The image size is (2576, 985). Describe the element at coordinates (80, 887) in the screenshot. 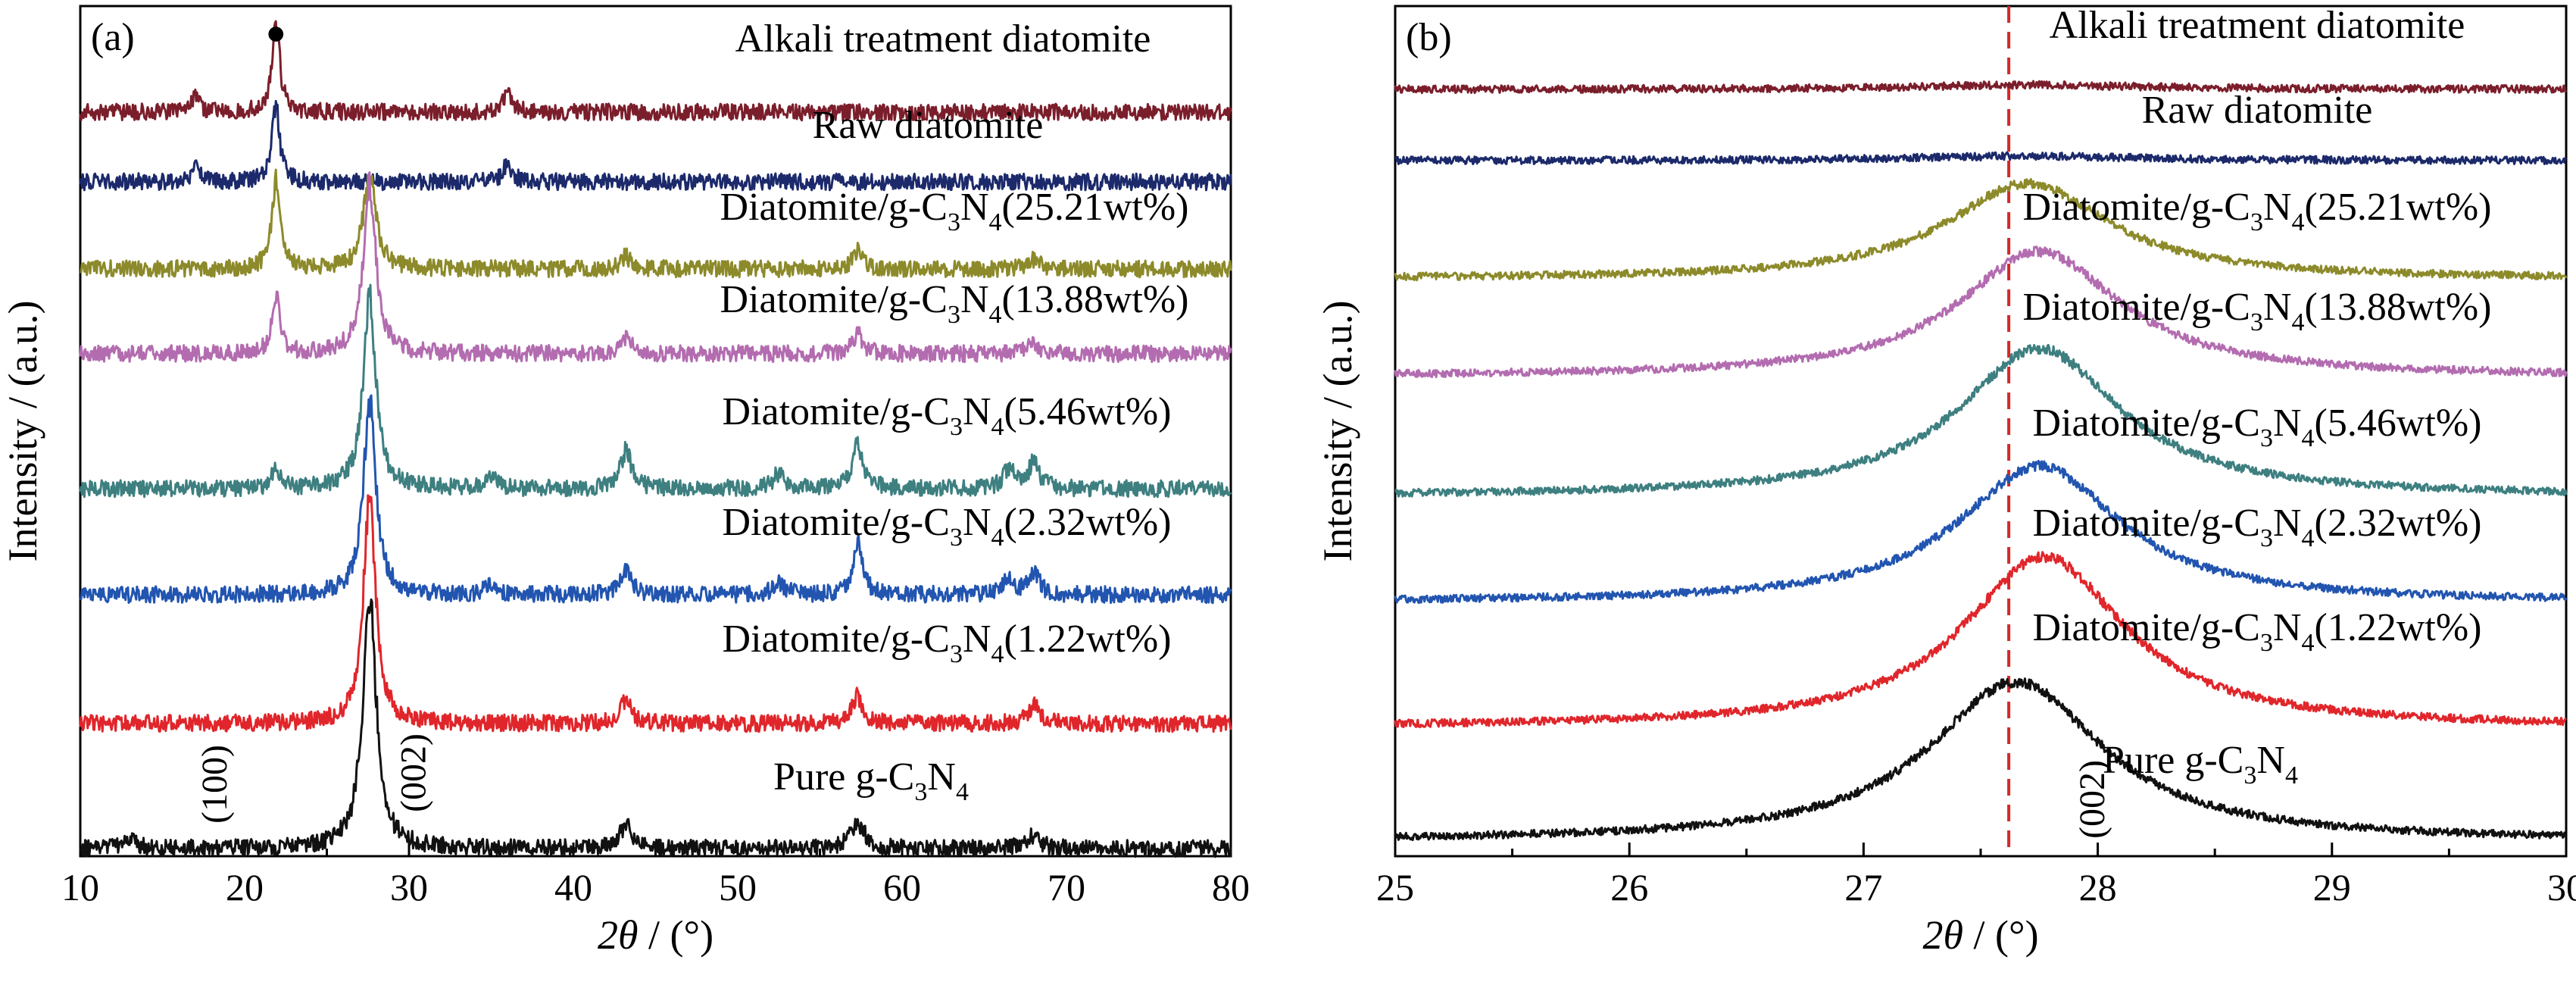

I see `x-tick-label: 10` at that location.